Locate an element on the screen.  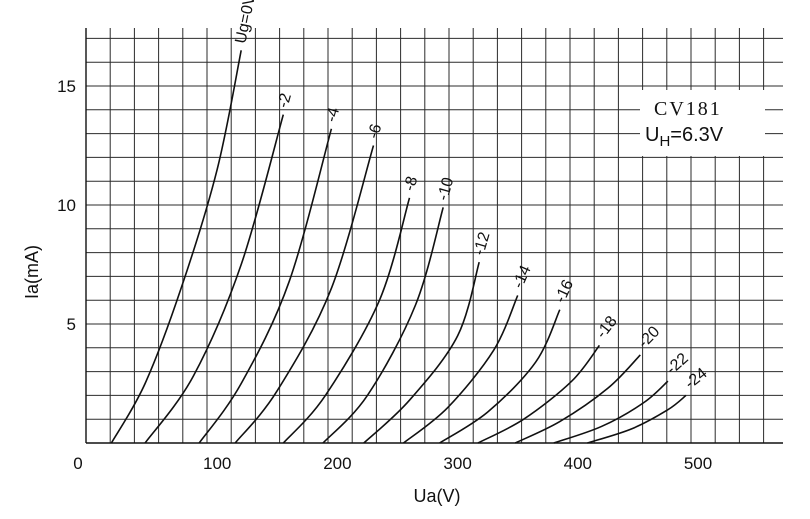
x-tick-label: 0 is located at coordinates (77, 463).